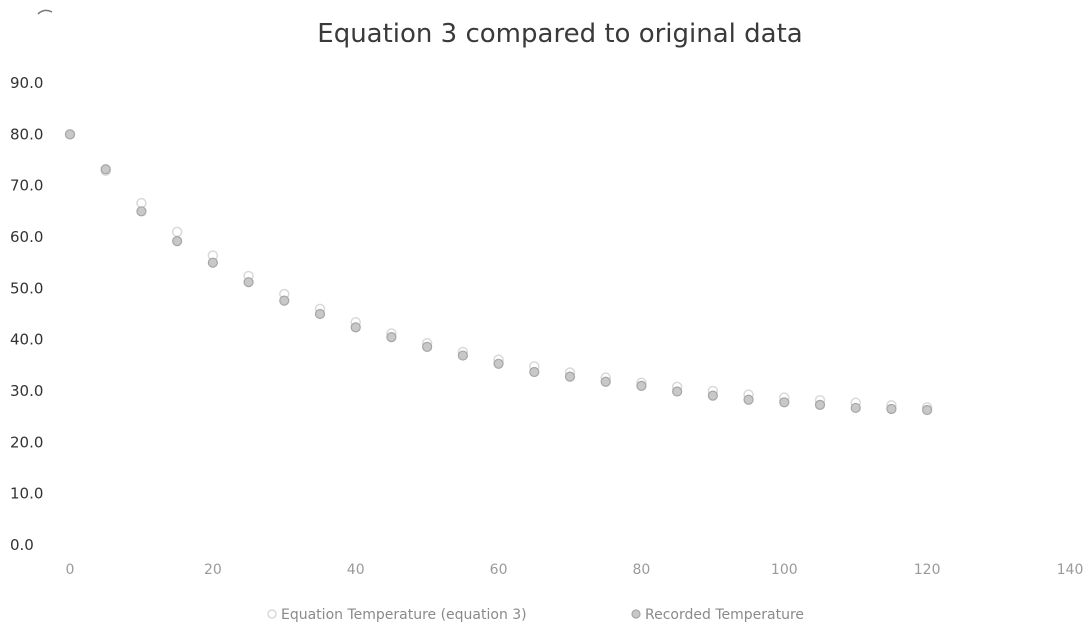 Image resolution: width=1089 pixels, height=632 pixels. I want to click on x-tick-label: 60, so click(499, 570).